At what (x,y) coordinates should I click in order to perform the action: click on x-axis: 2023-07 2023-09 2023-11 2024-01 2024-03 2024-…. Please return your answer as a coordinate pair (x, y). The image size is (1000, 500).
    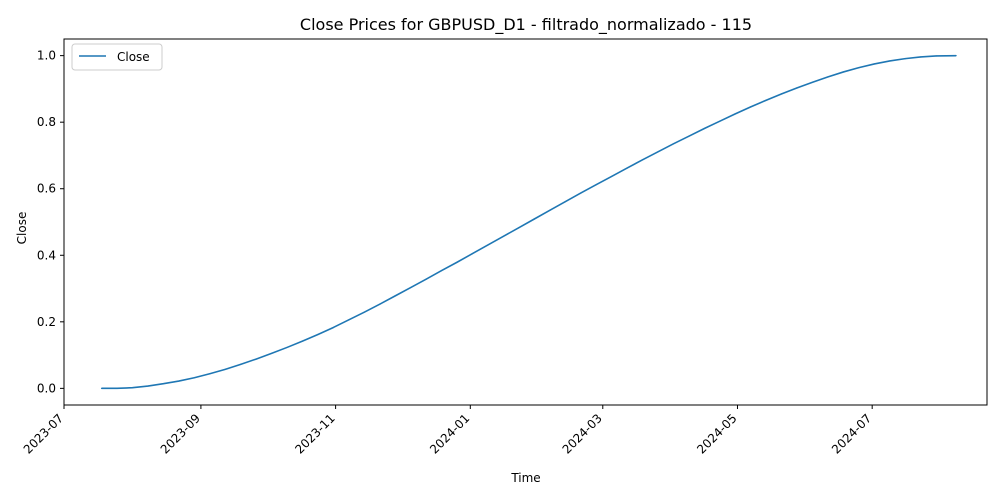
    Looking at the image, I should click on (447, 431).